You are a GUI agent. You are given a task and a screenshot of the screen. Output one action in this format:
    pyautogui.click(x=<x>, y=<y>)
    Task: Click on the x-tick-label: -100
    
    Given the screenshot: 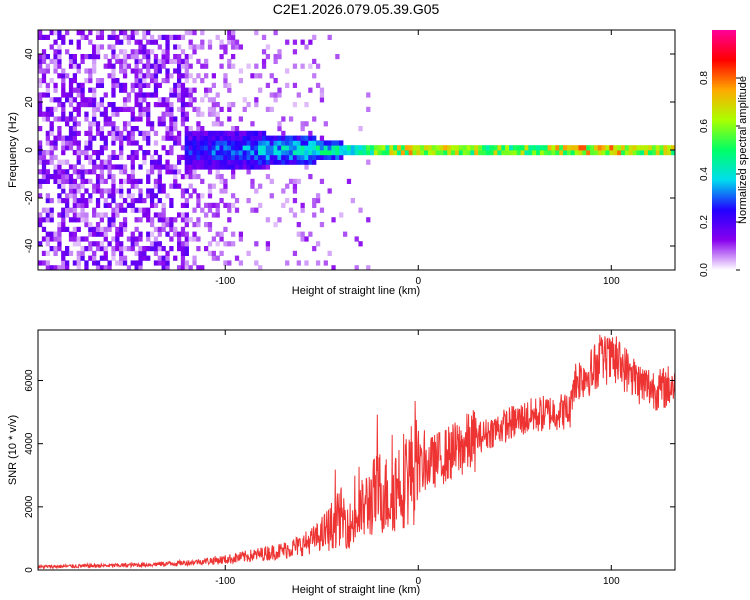 What is the action you would take?
    pyautogui.click(x=225, y=581)
    